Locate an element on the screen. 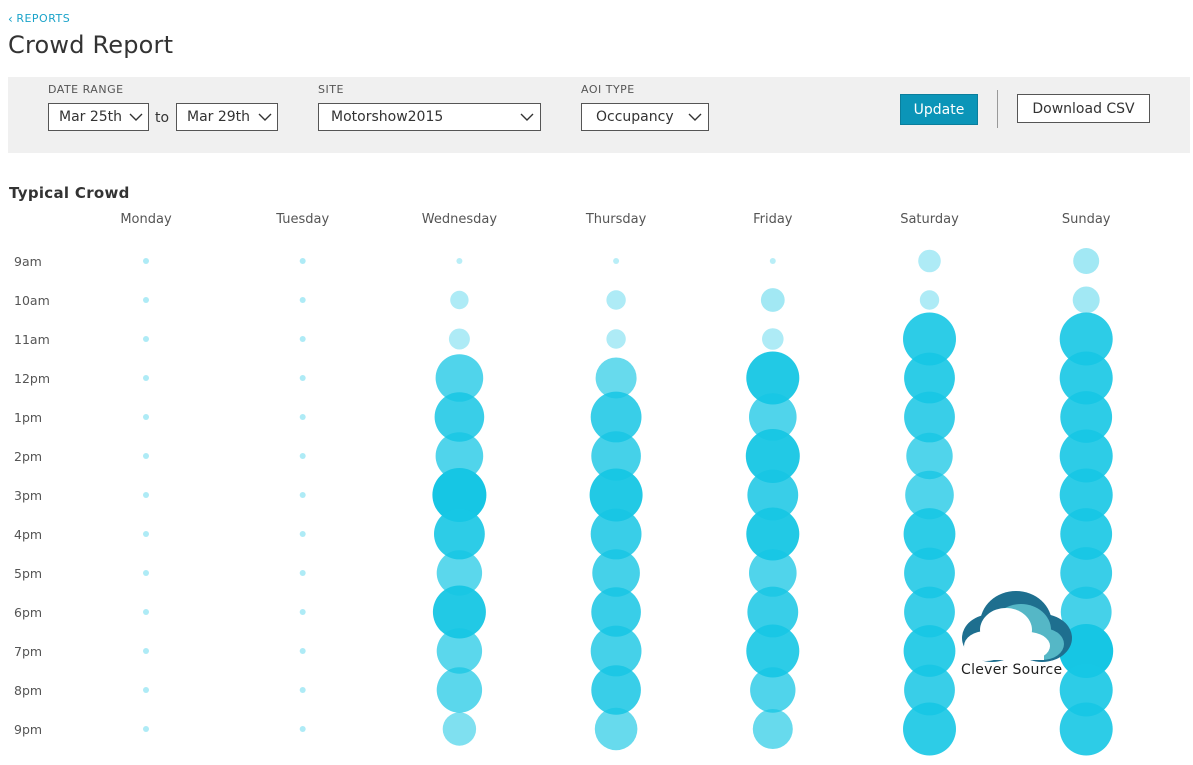  download-csv-button: Download CSV is located at coordinates (1083, 108).